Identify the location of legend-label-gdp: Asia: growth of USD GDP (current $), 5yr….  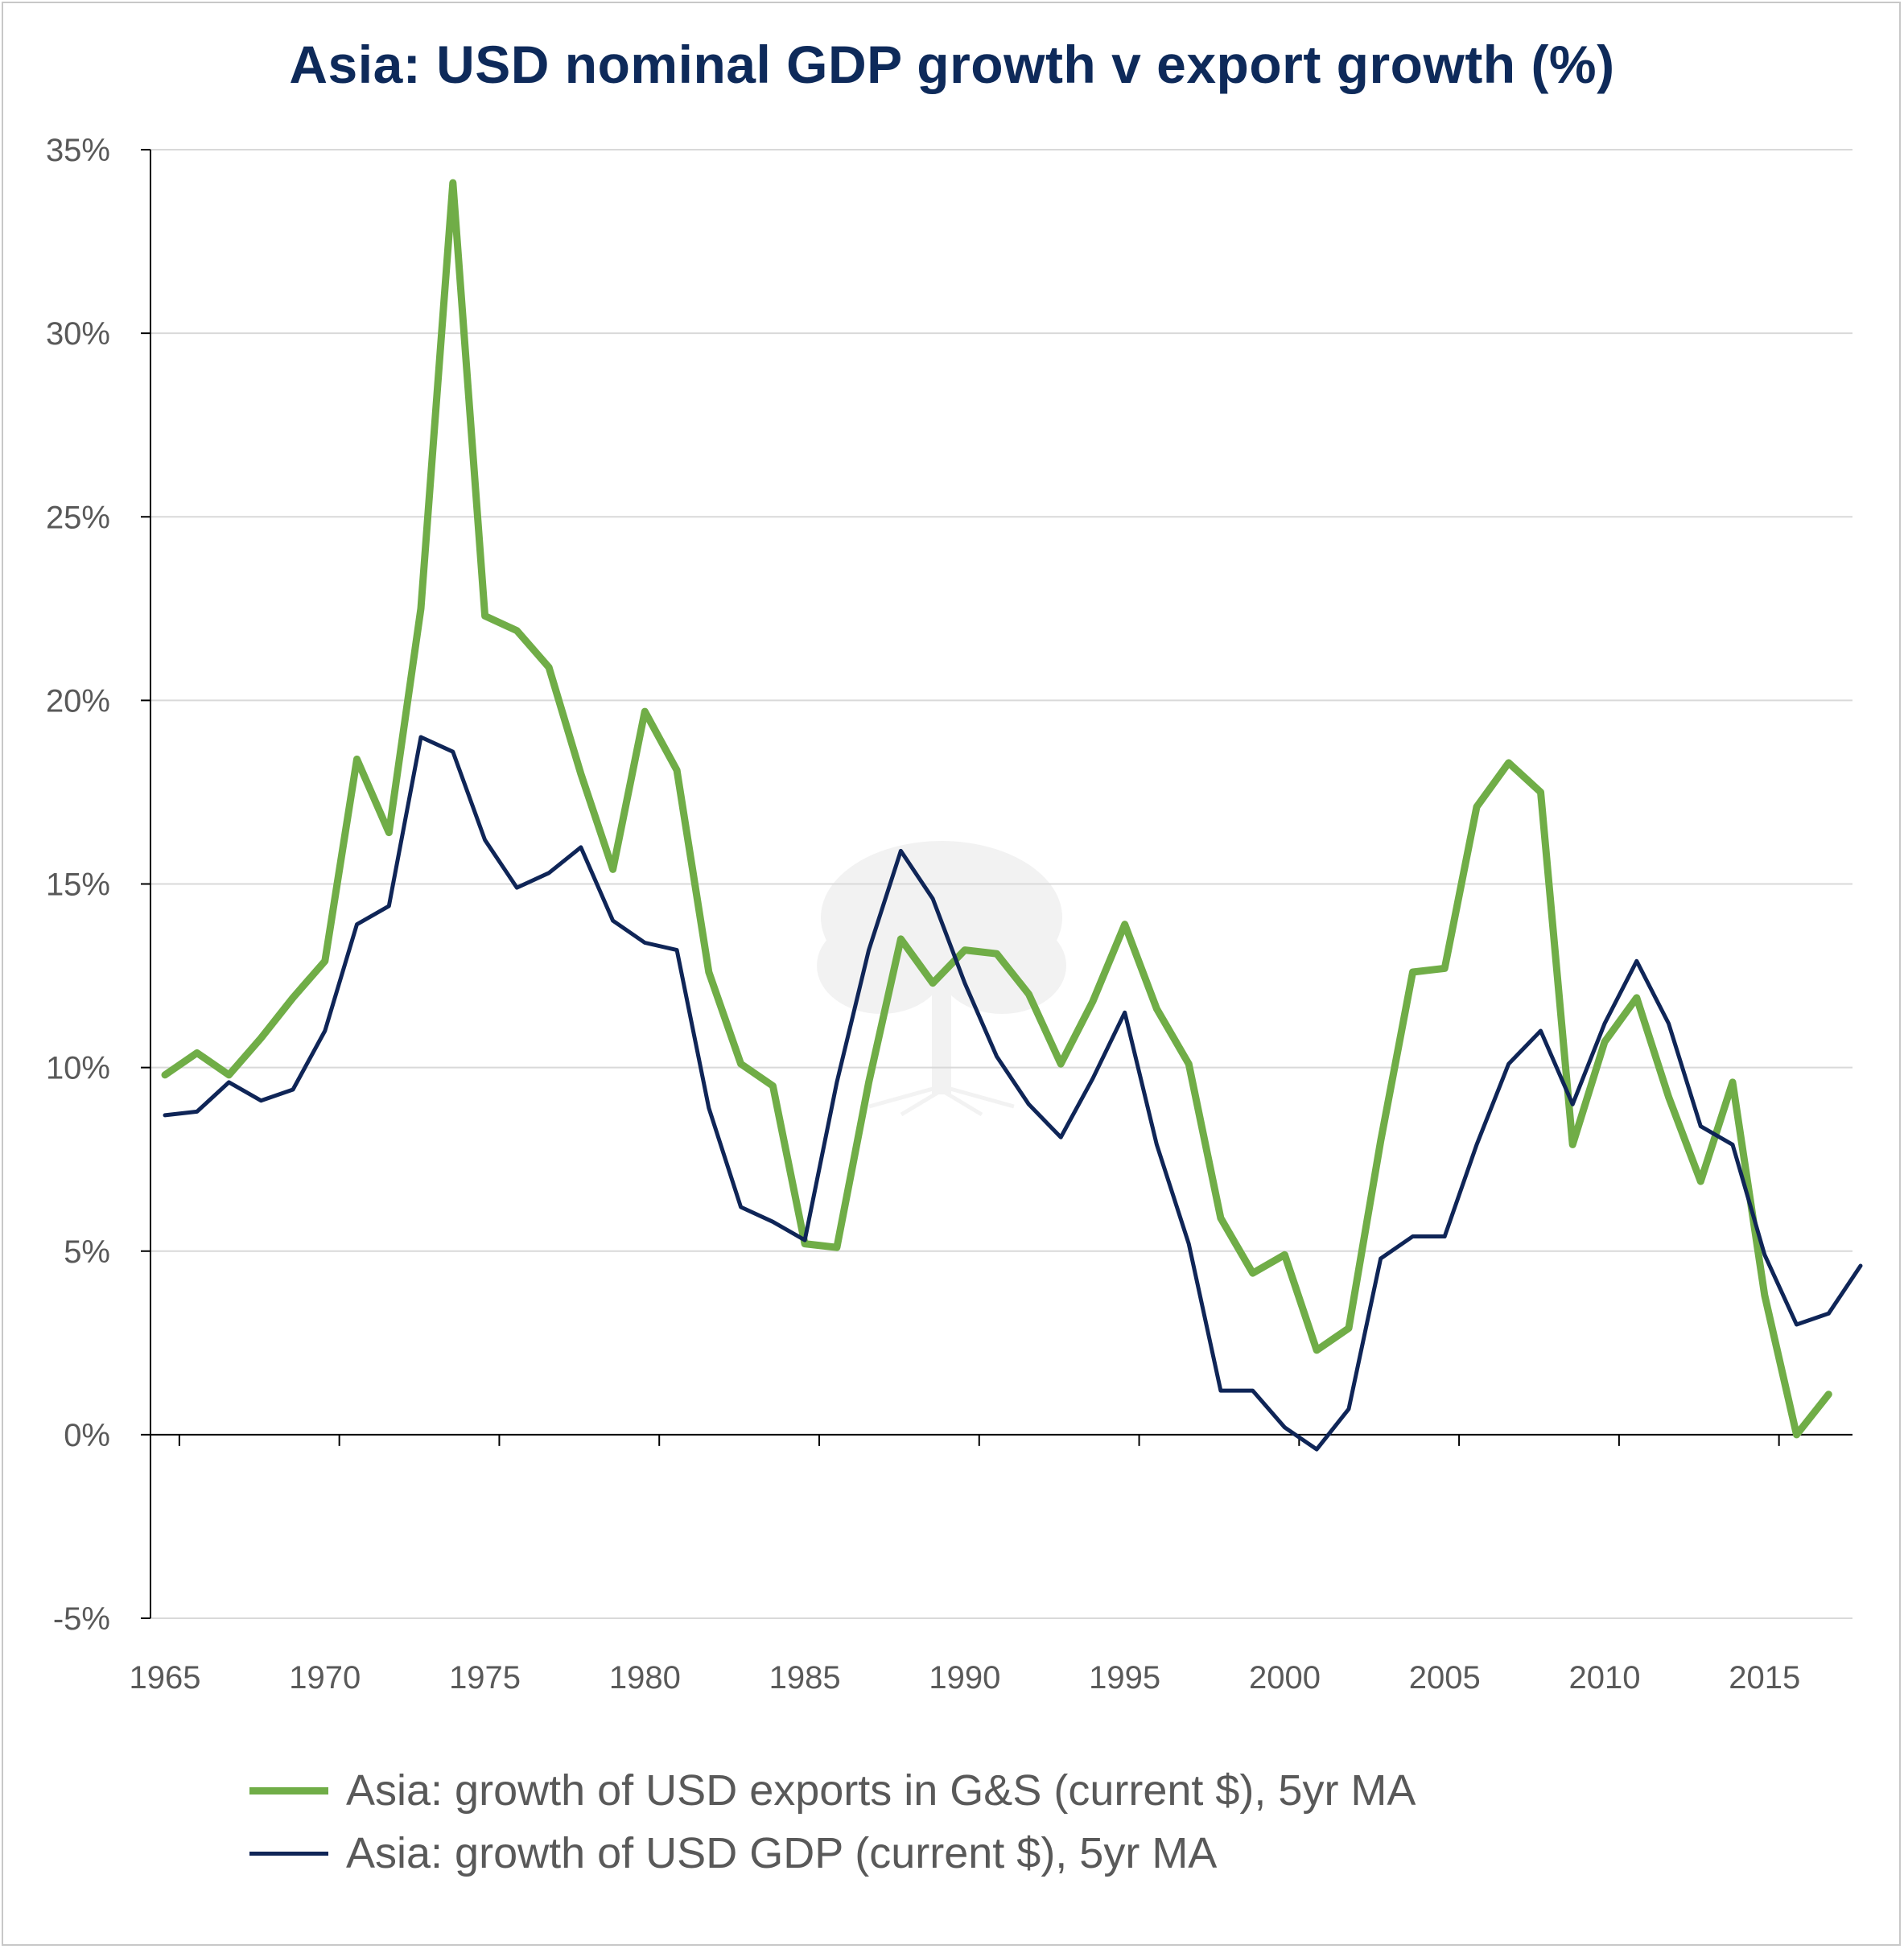
(782, 1853).